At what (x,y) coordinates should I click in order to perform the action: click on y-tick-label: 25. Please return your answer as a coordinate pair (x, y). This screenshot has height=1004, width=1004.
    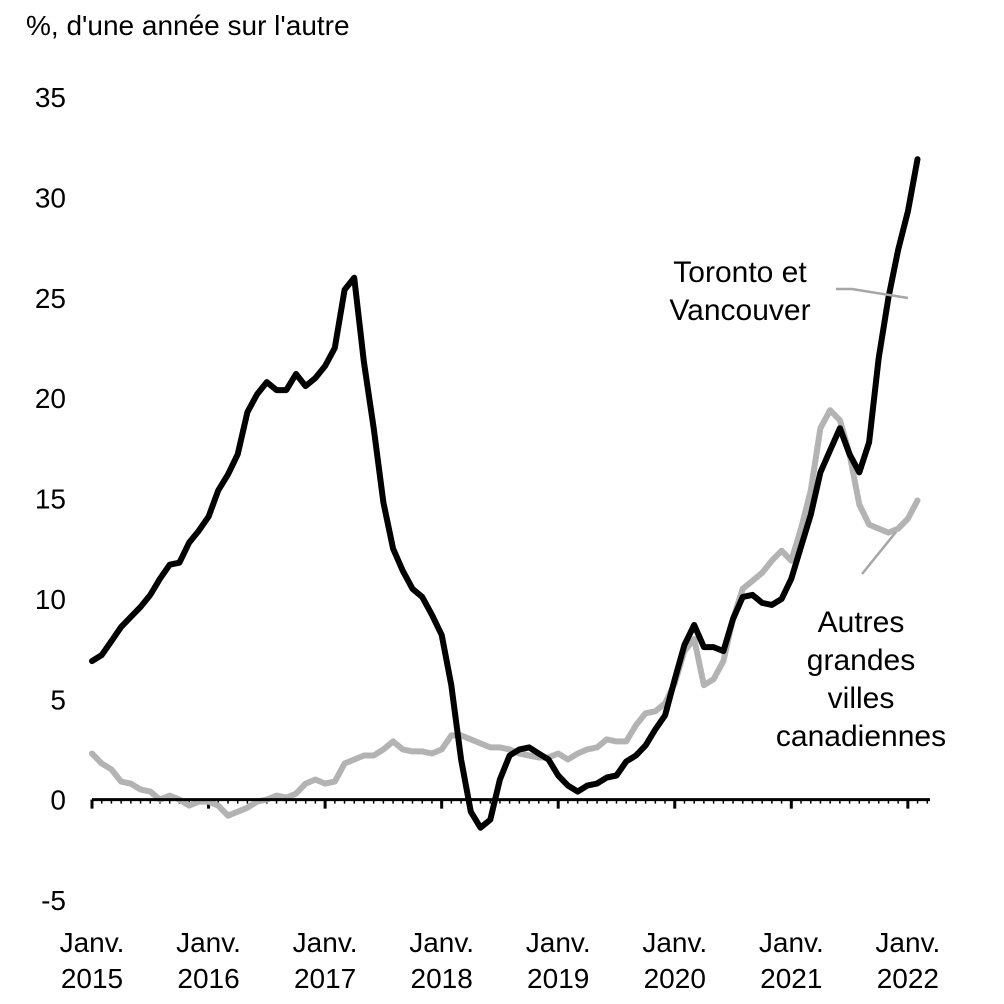
    Looking at the image, I should click on (50, 298).